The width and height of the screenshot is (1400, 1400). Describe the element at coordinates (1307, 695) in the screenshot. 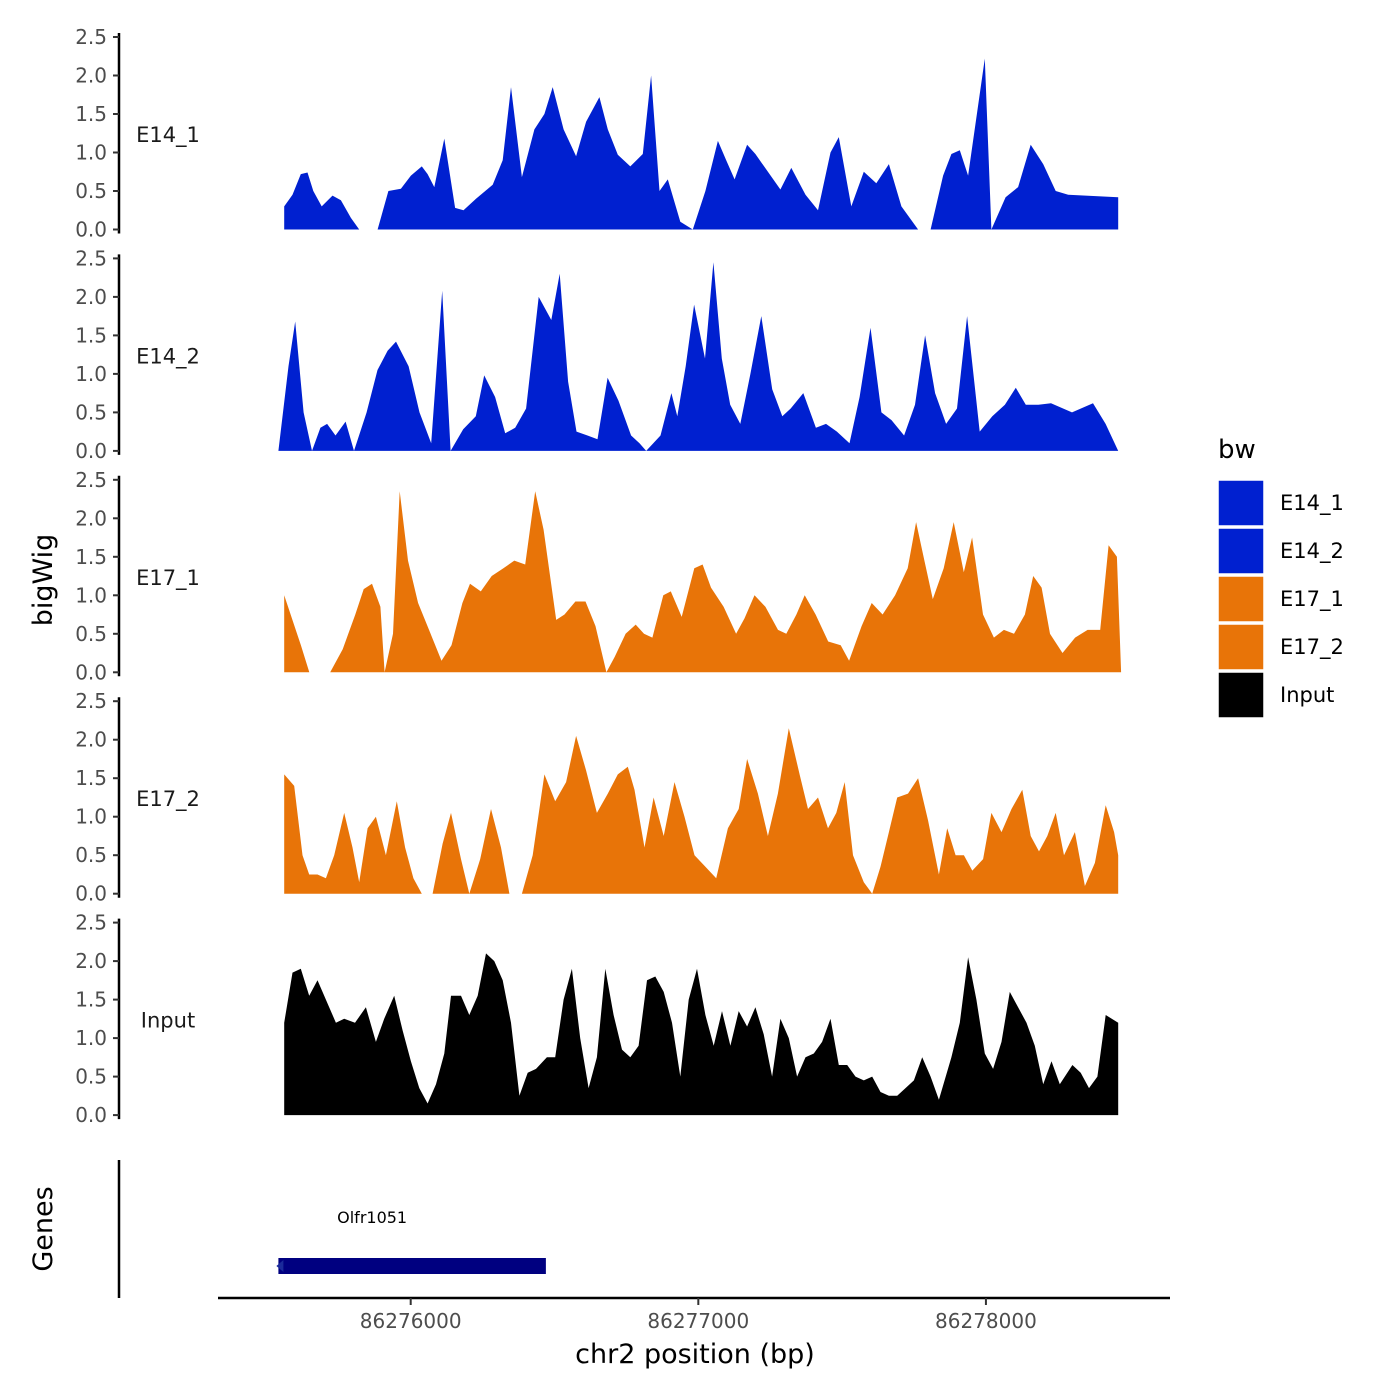

I see `legend-label: Input` at that location.